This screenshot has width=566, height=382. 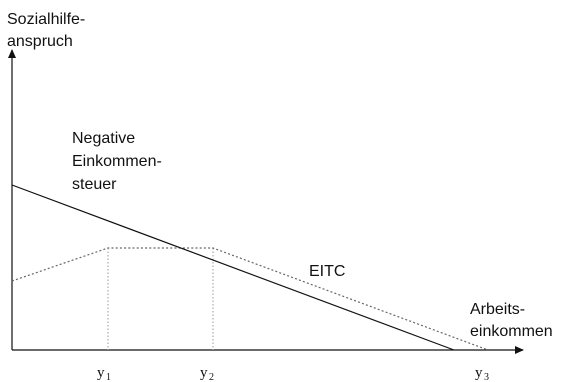 What do you see at coordinates (511, 320) in the screenshot?
I see `x-axis-label: Arbeits- einkommen` at bounding box center [511, 320].